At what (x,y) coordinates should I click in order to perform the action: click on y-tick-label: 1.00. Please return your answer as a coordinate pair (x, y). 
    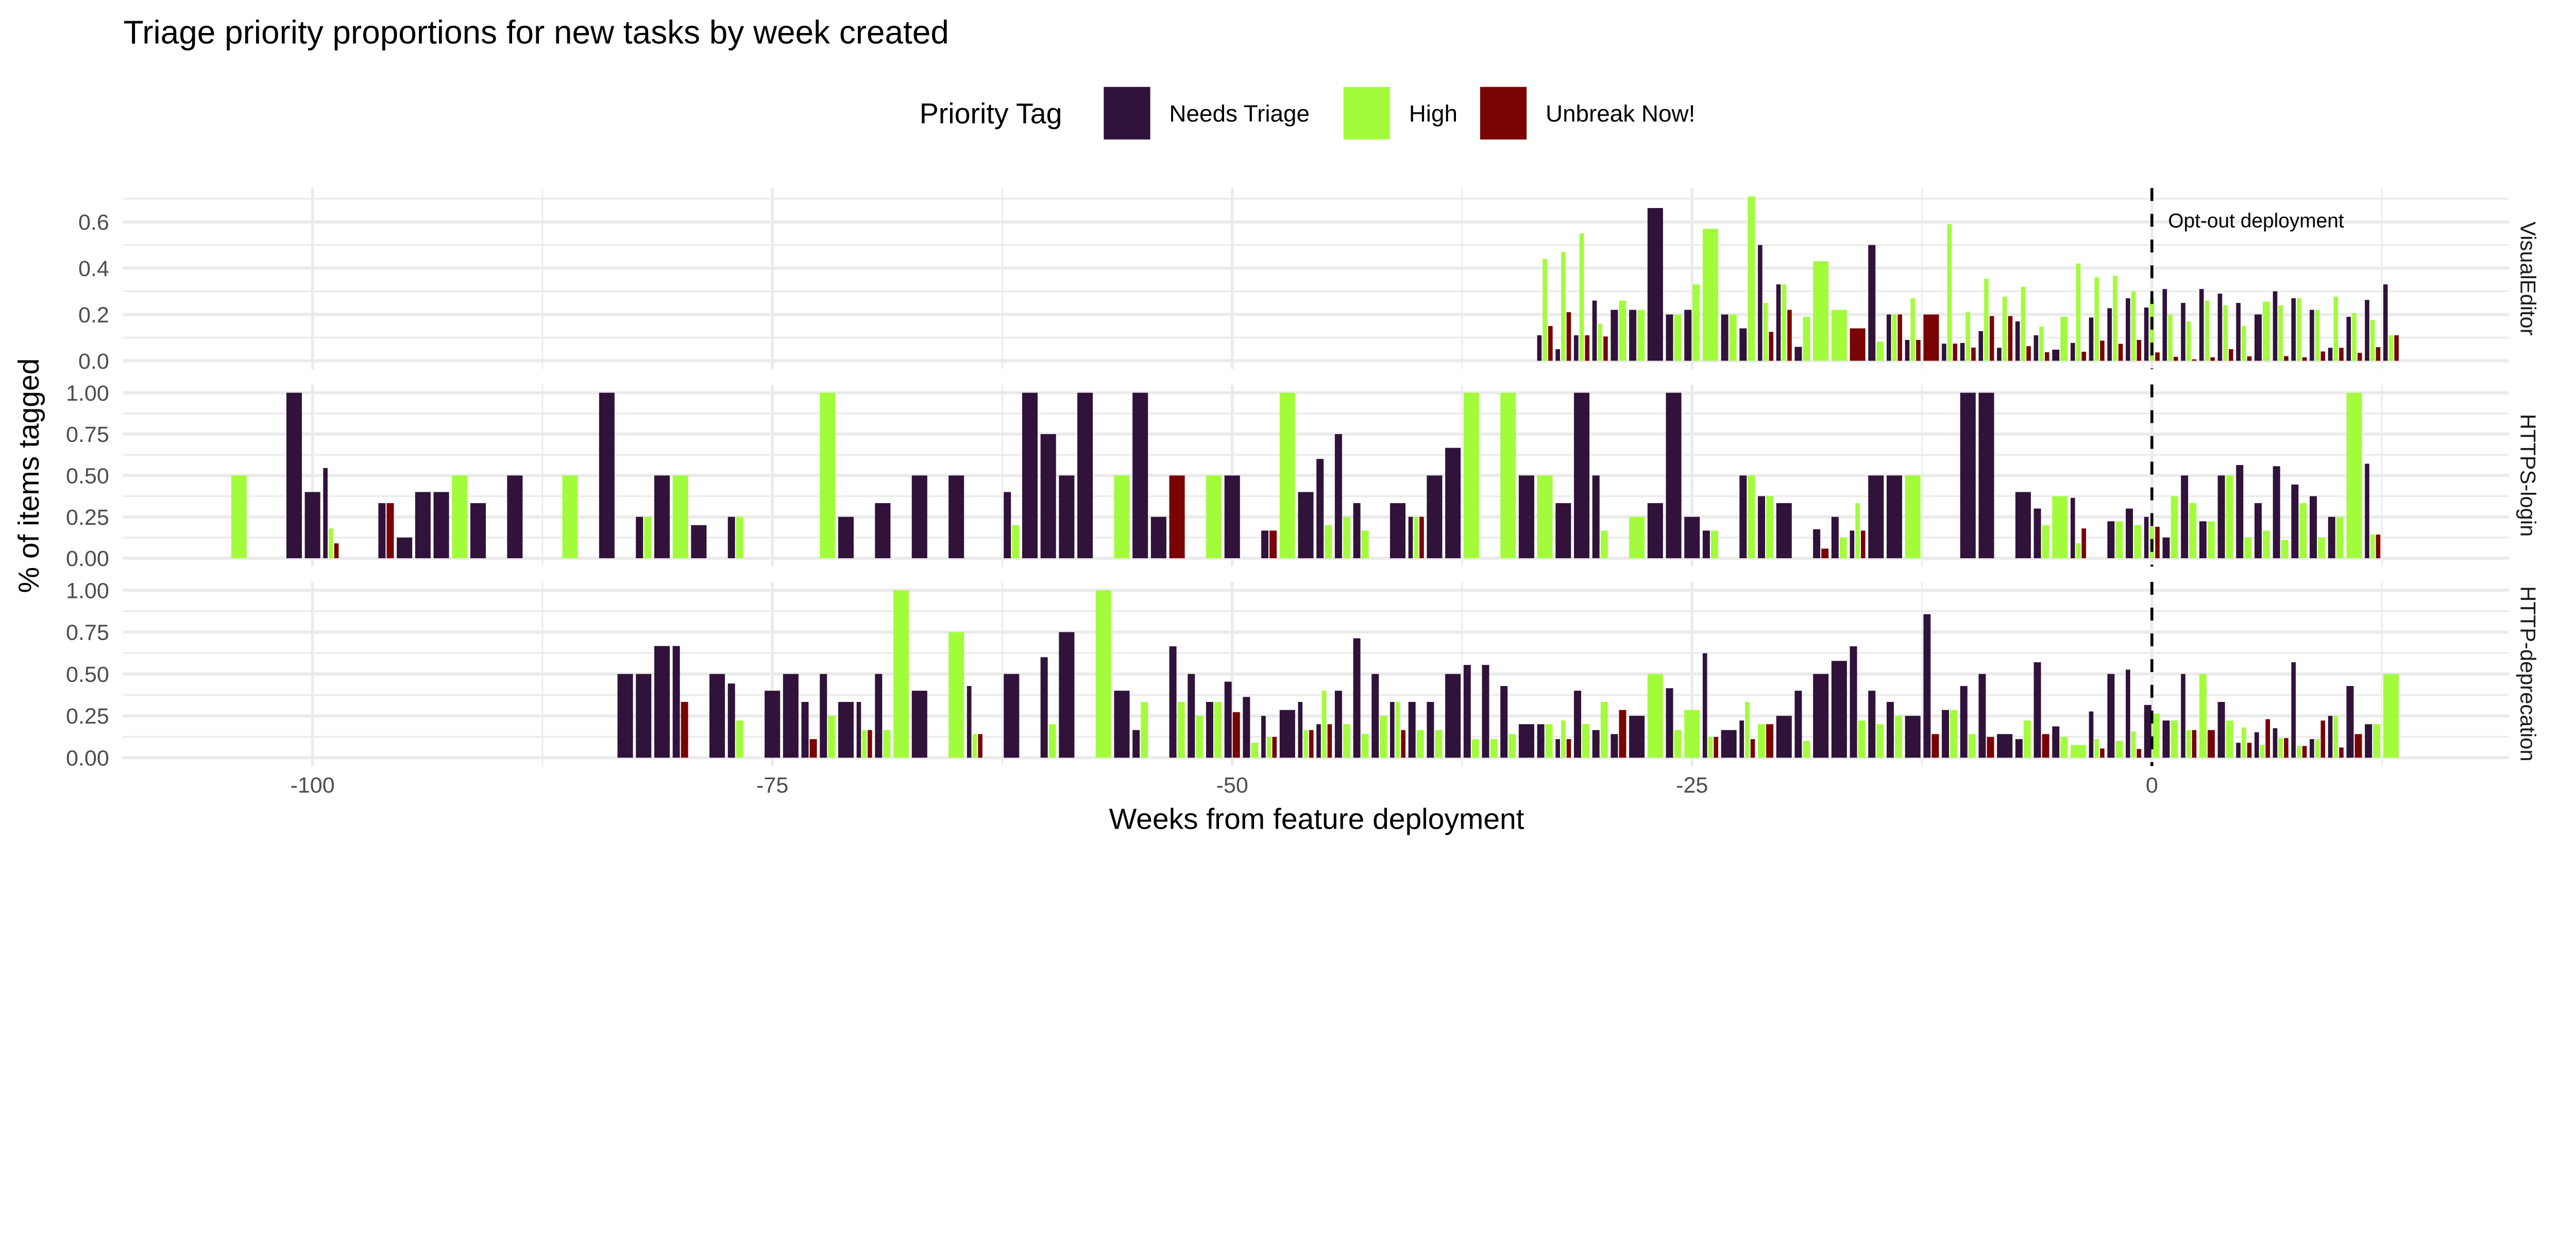
    Looking at the image, I should click on (87, 393).